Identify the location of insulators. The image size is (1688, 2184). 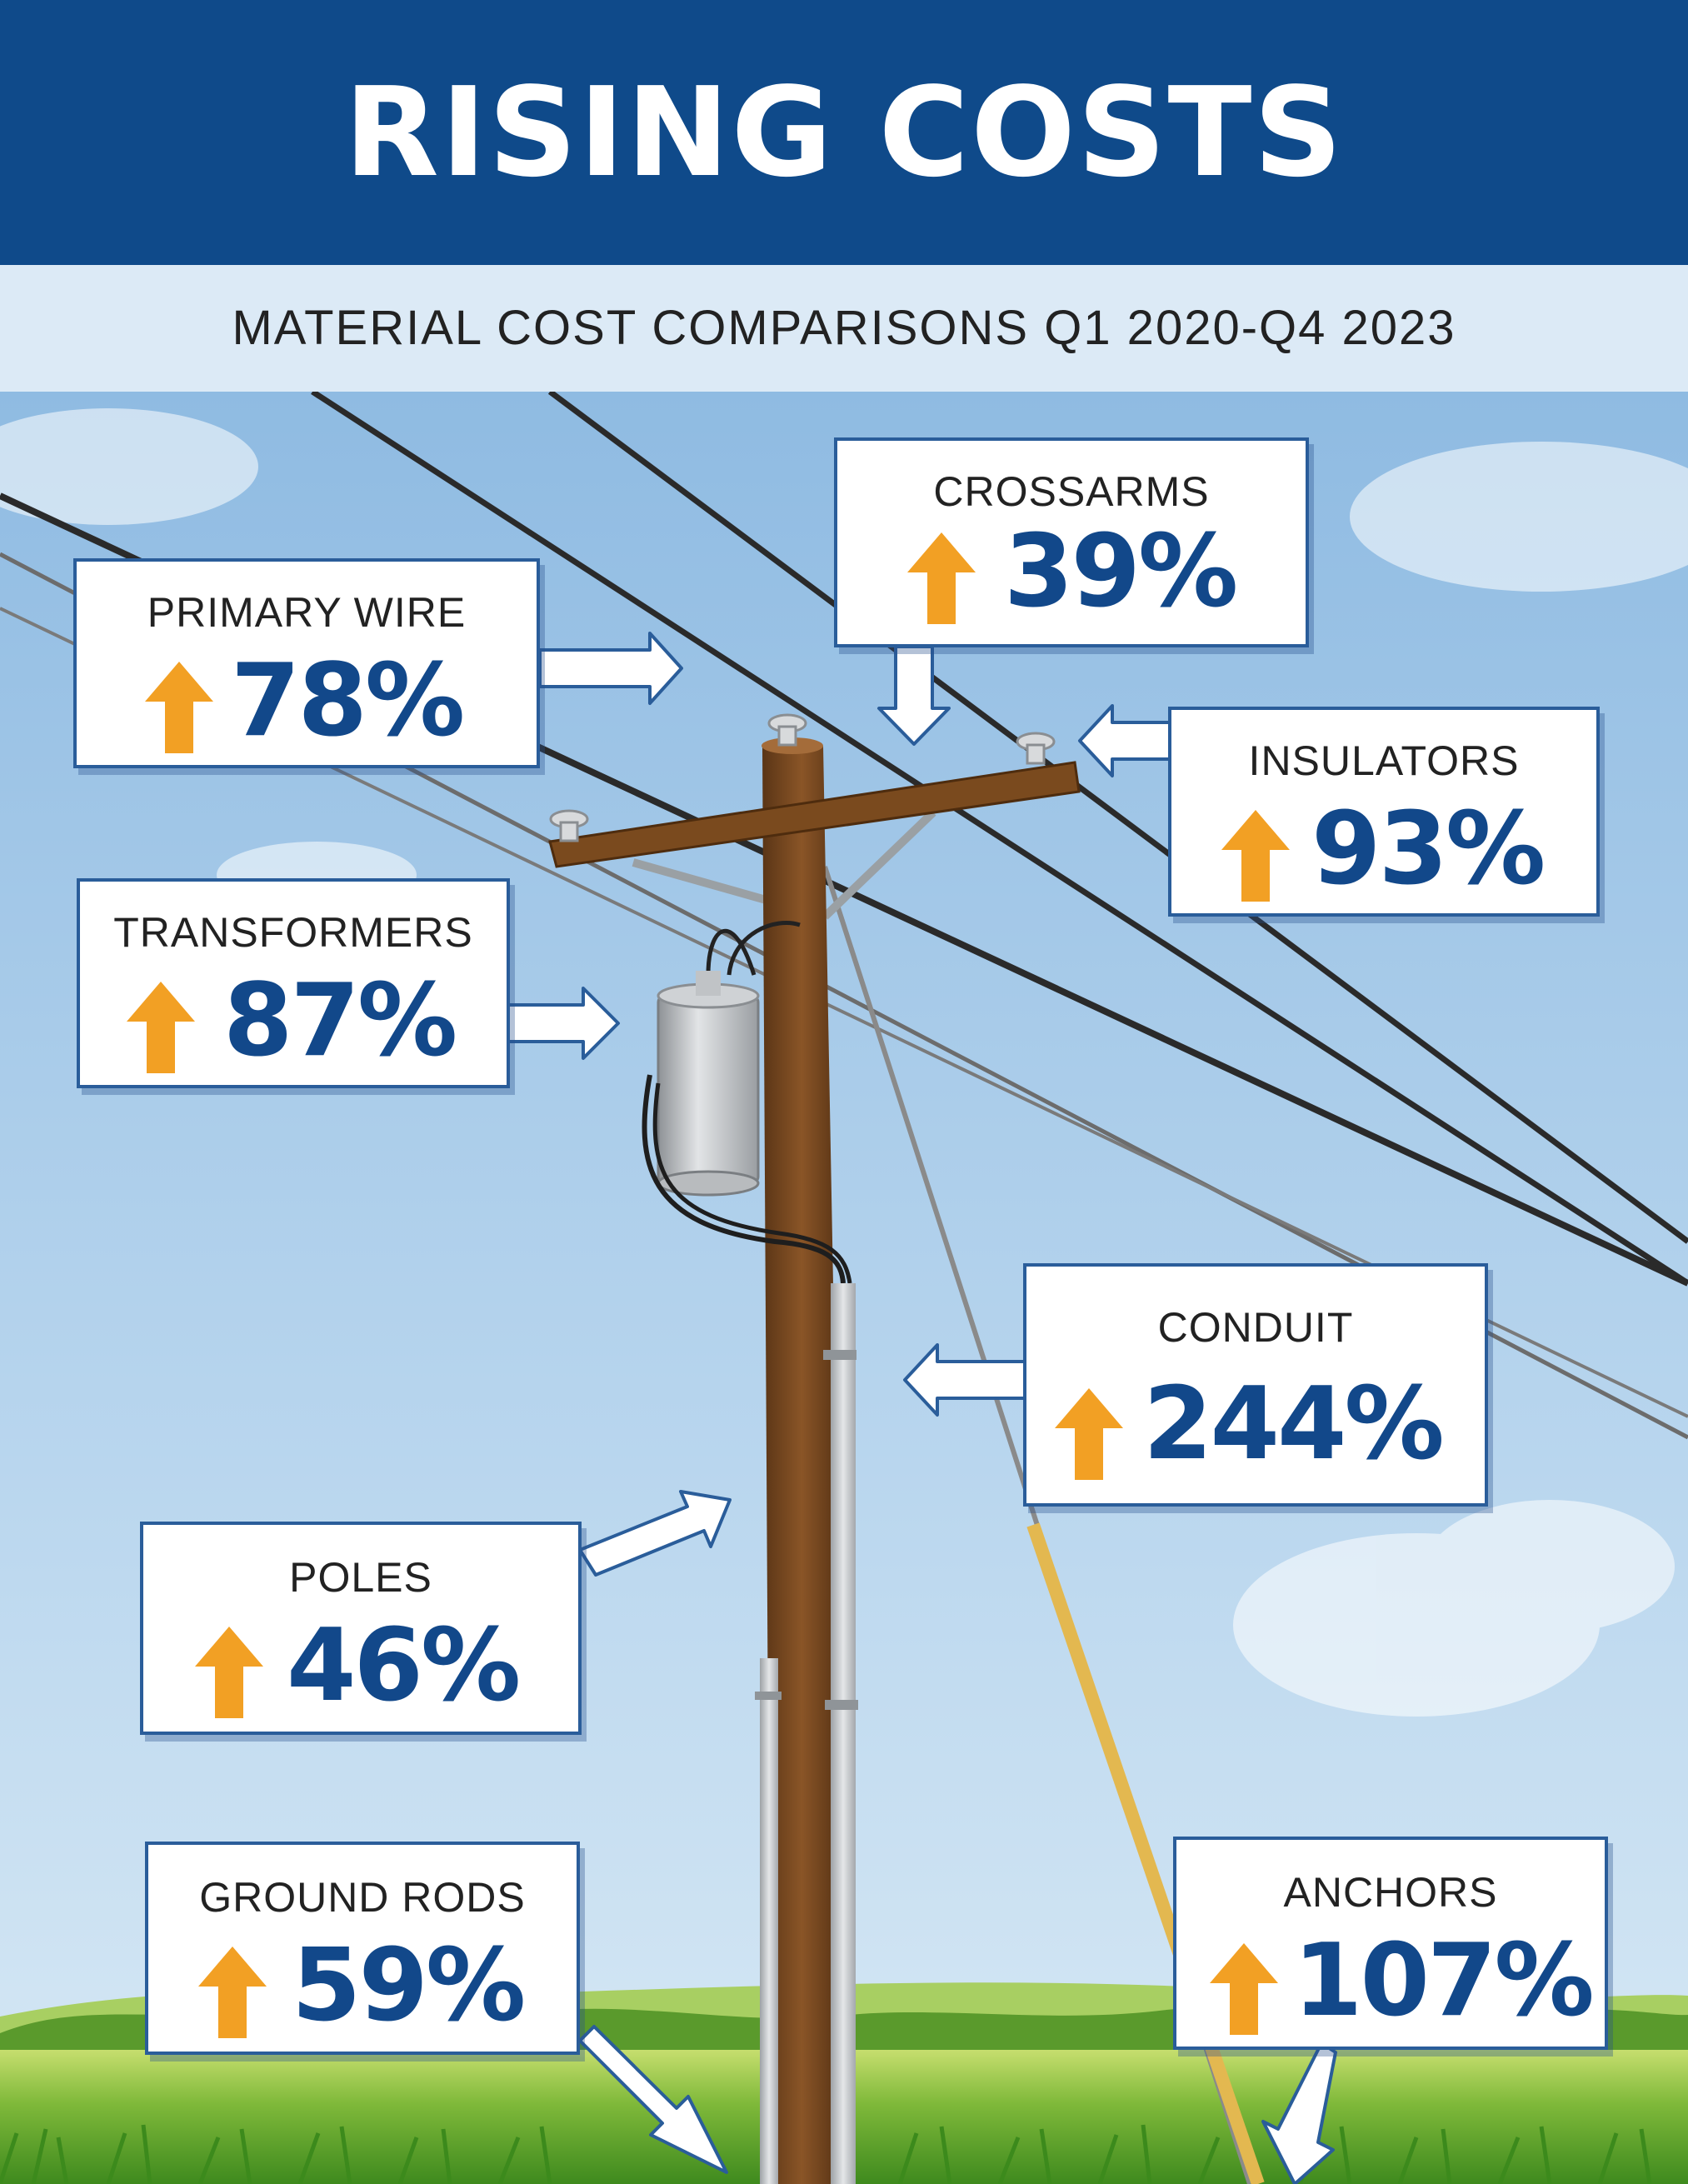
(802, 777).